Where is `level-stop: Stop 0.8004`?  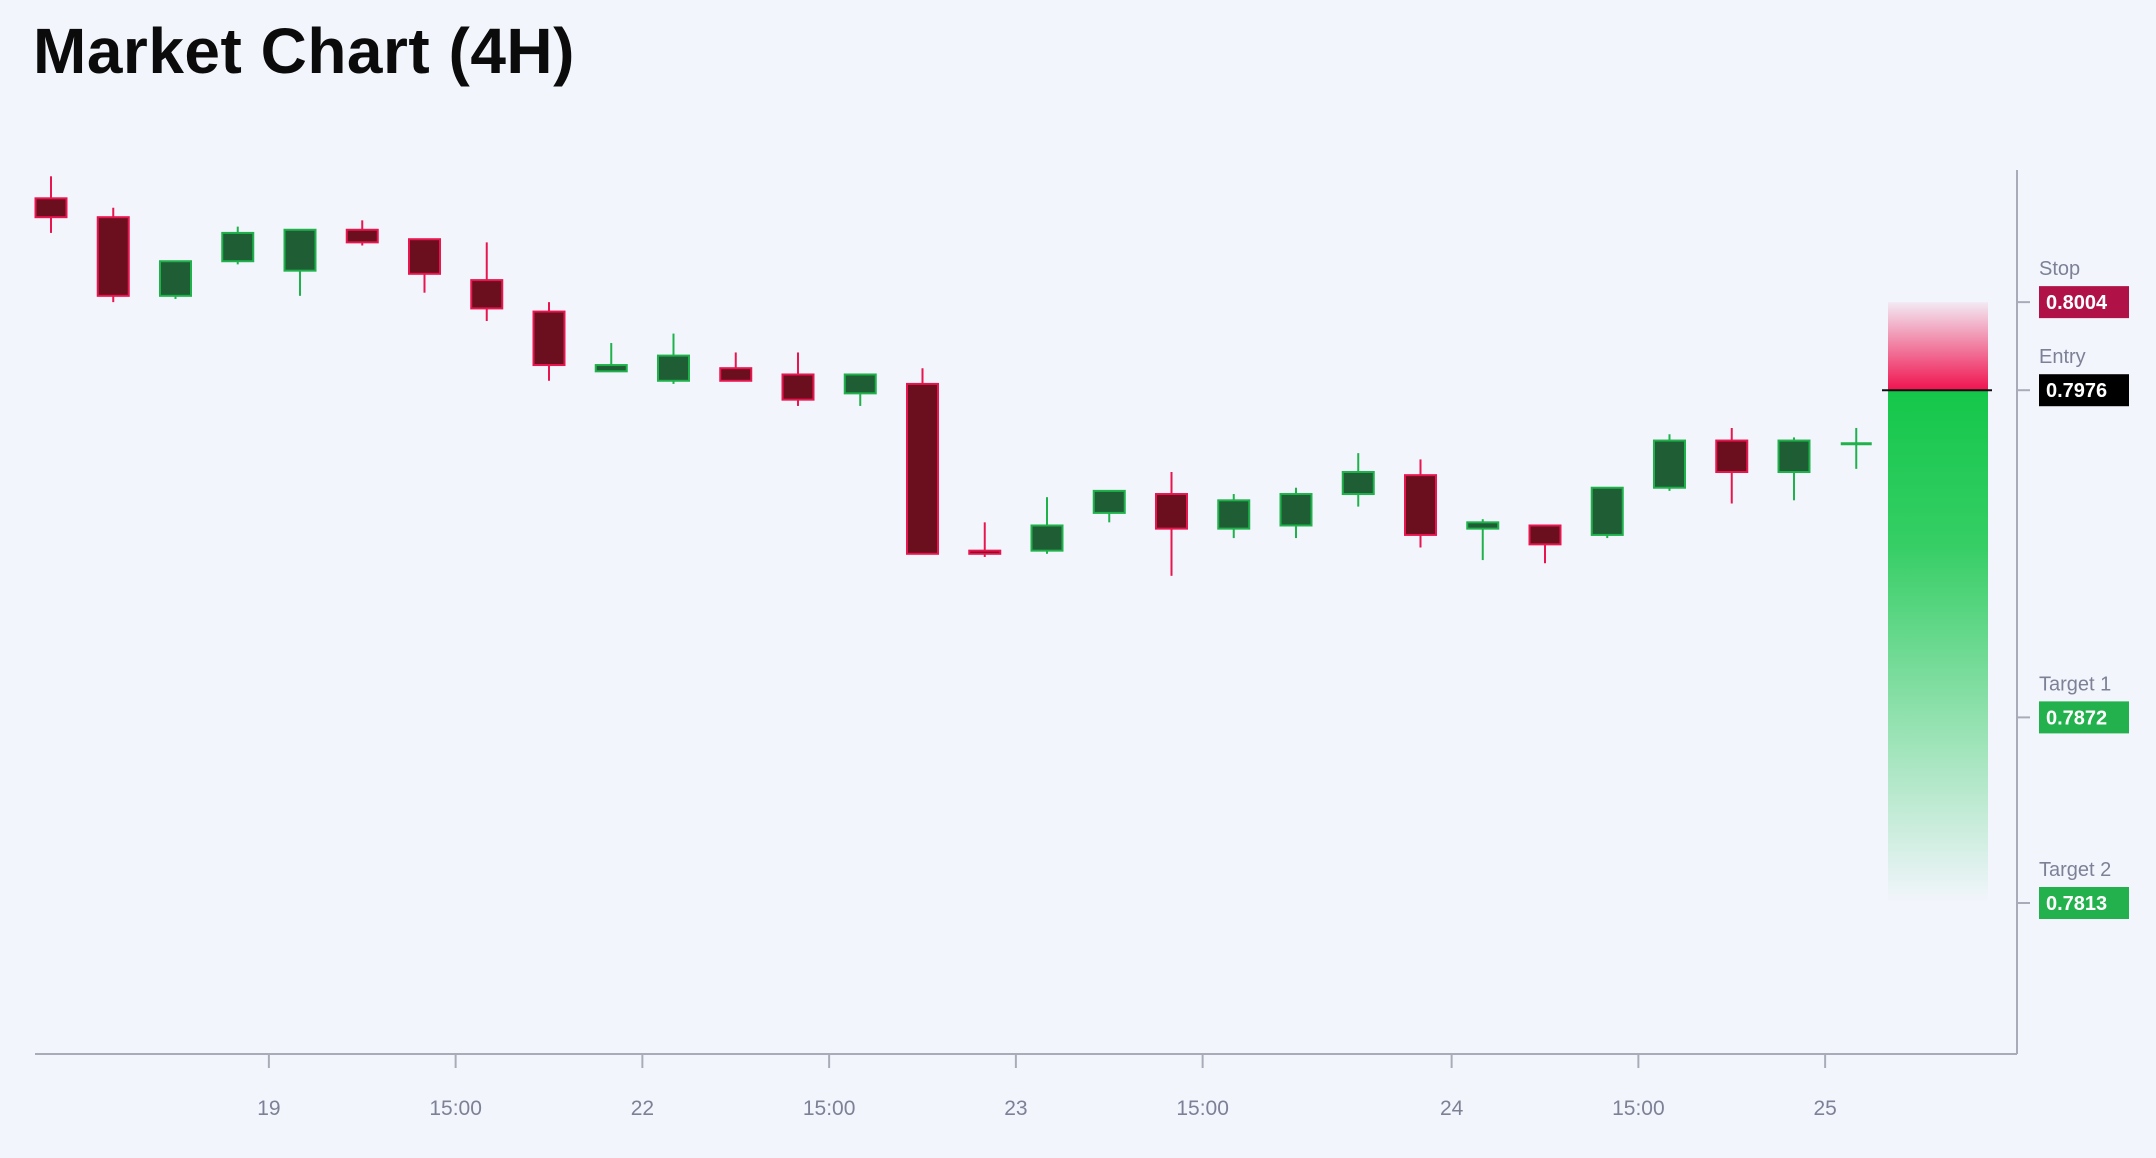 level-stop: Stop 0.8004 is located at coordinates (2073, 288).